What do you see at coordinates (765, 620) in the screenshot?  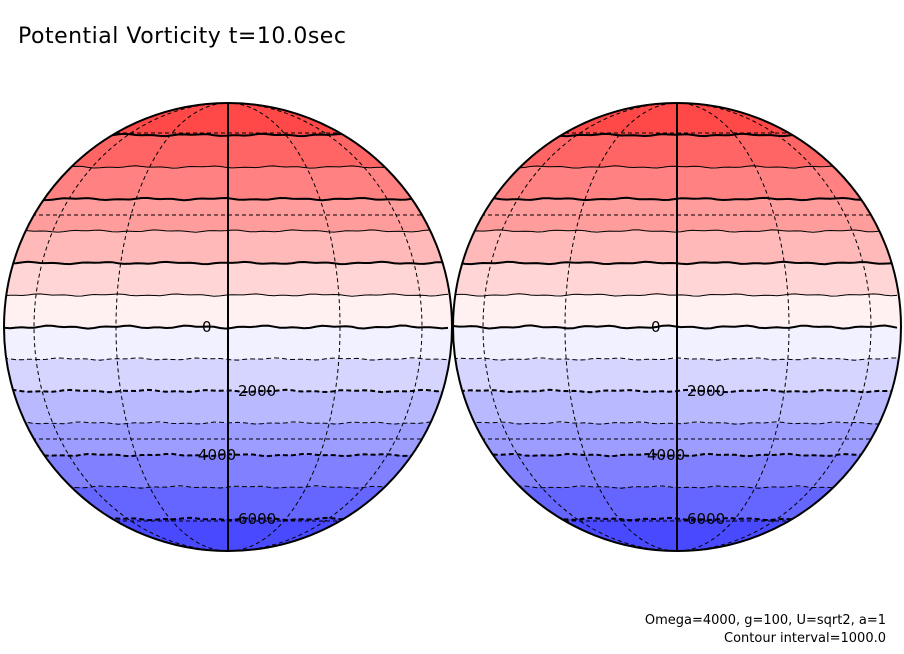 I see `parameters-text: Omega=4000, g=100, U=sqrt2, a=1` at bounding box center [765, 620].